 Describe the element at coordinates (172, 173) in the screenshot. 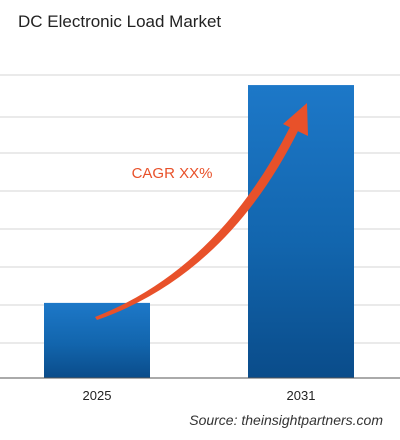

I see `cagr-annotation: CAGR XX%` at that location.